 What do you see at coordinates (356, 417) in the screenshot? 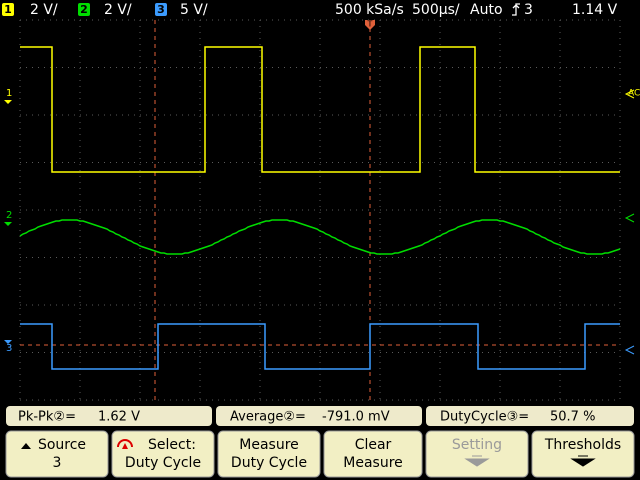
I see `measurement-value: -791.0 mV` at bounding box center [356, 417].